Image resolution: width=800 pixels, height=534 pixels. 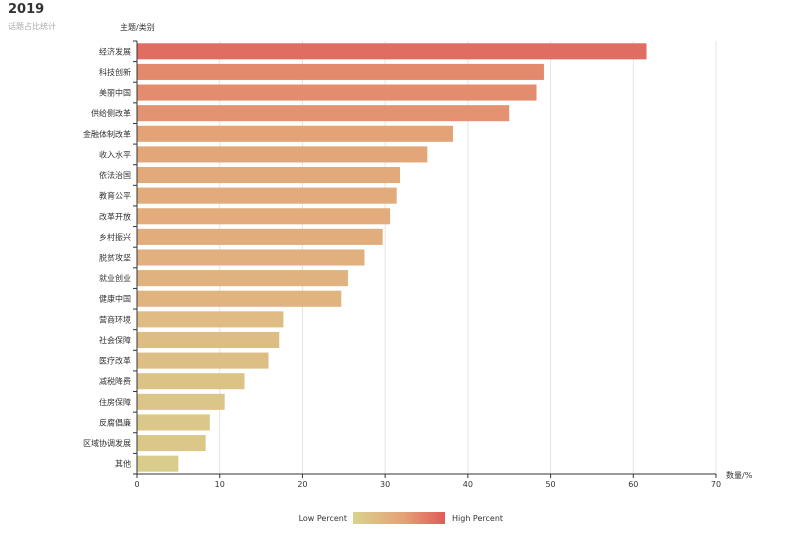 I want to click on chart-title: 2019, so click(x=26, y=9).